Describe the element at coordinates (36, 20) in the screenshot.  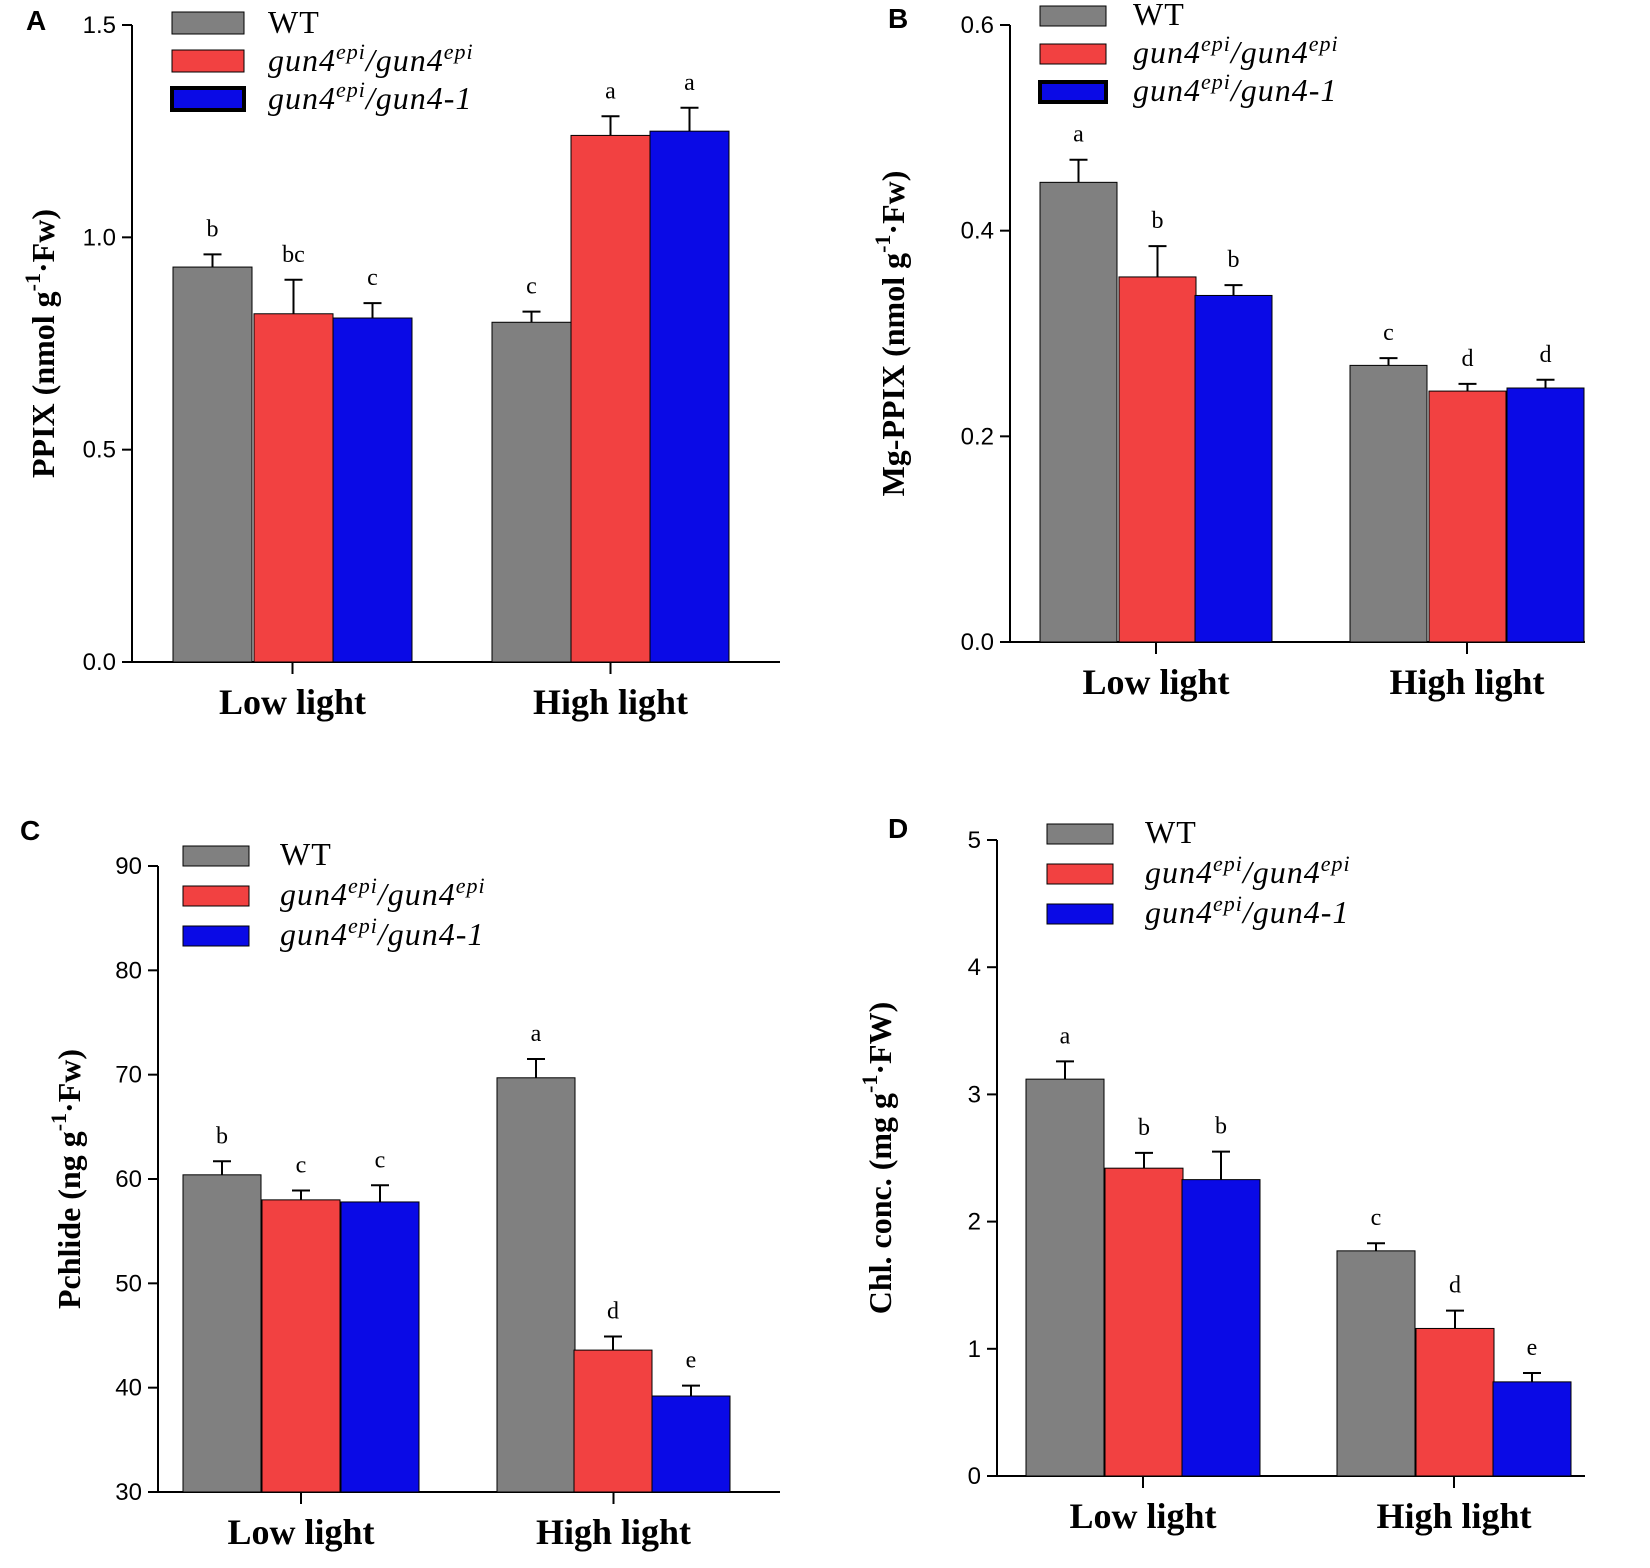
I see `panel-letter: A` at that location.